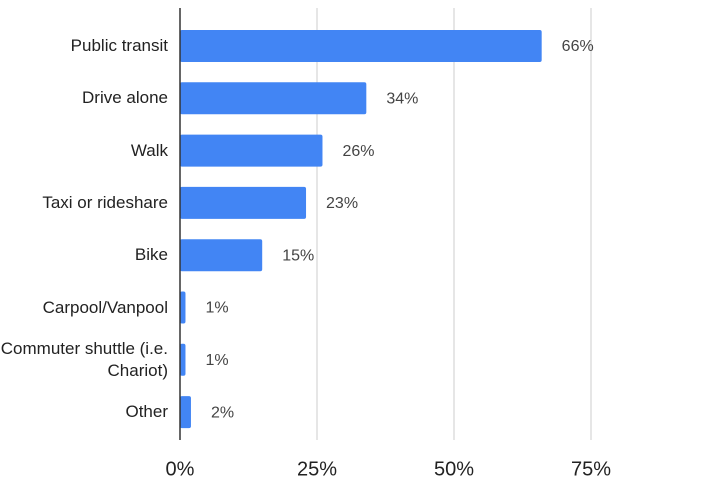 The height and width of the screenshot is (482, 719). I want to click on category-label: Public transit, so click(119, 45).